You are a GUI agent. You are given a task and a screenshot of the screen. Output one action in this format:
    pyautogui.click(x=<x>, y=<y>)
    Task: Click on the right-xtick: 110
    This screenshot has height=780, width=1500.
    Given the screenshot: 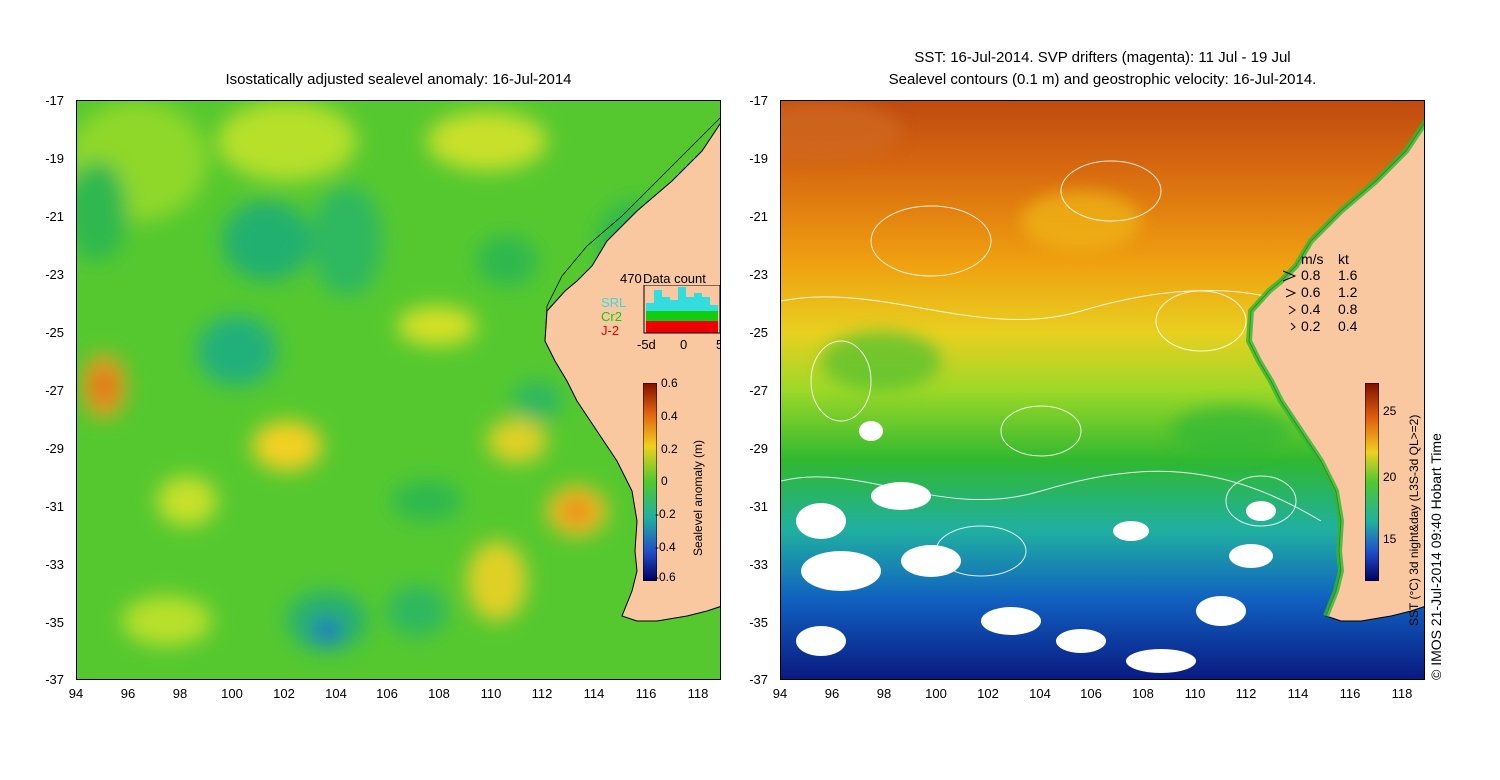 What is the action you would take?
    pyautogui.click(x=1195, y=693)
    